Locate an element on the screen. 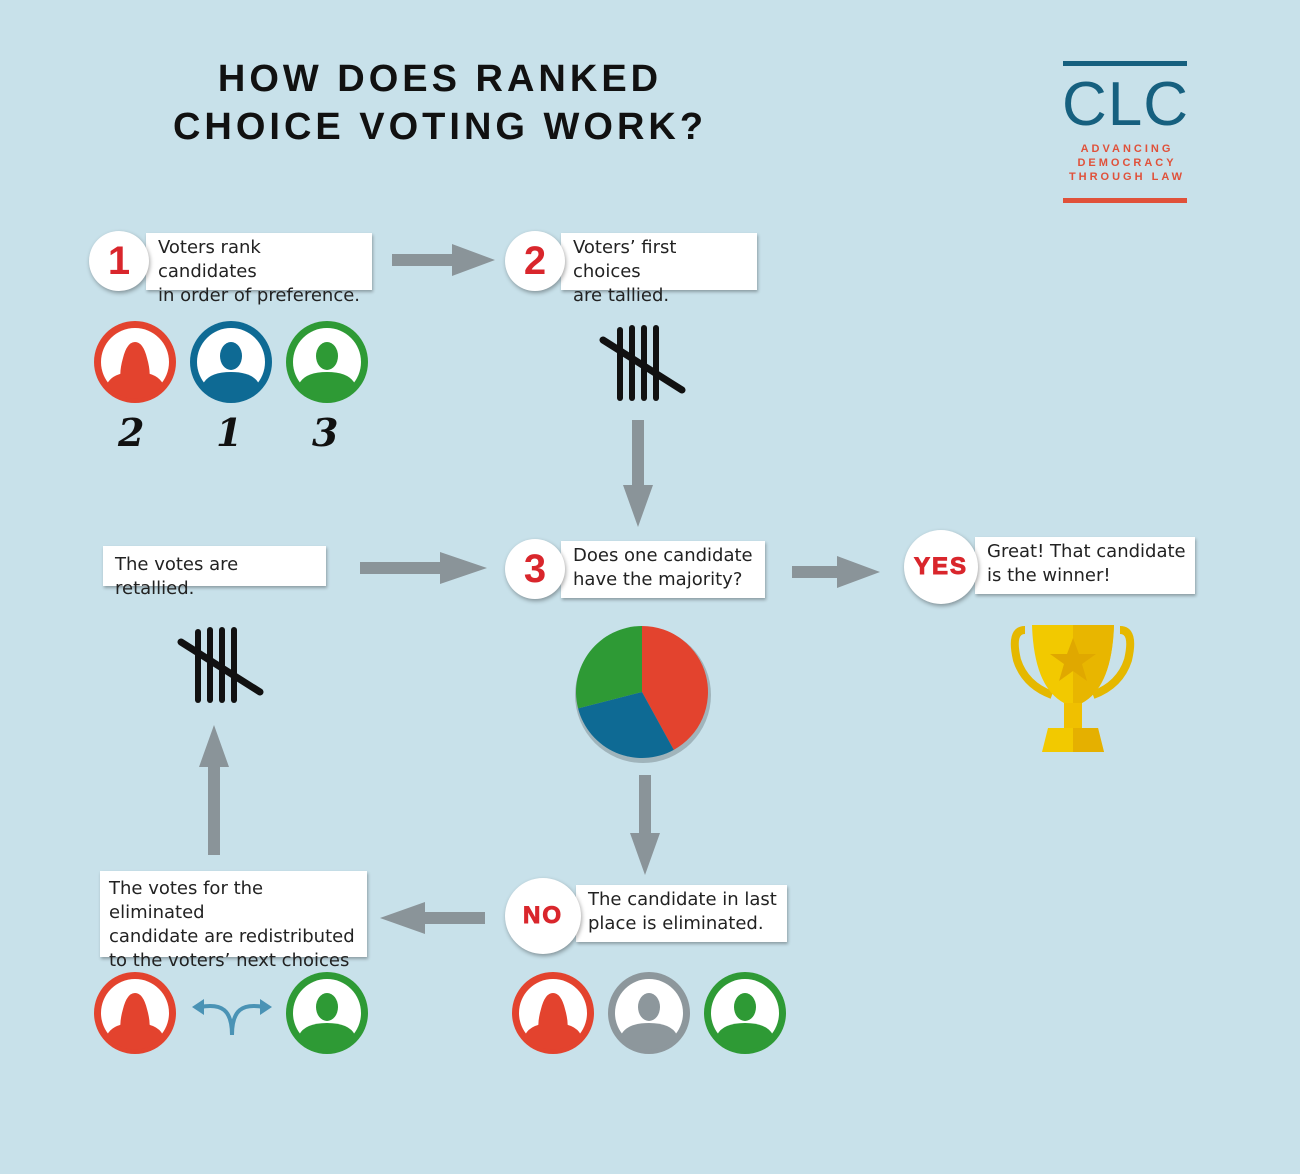 This screenshot has width=1300, height=1174. text-line: have the majority? is located at coordinates (658, 579).